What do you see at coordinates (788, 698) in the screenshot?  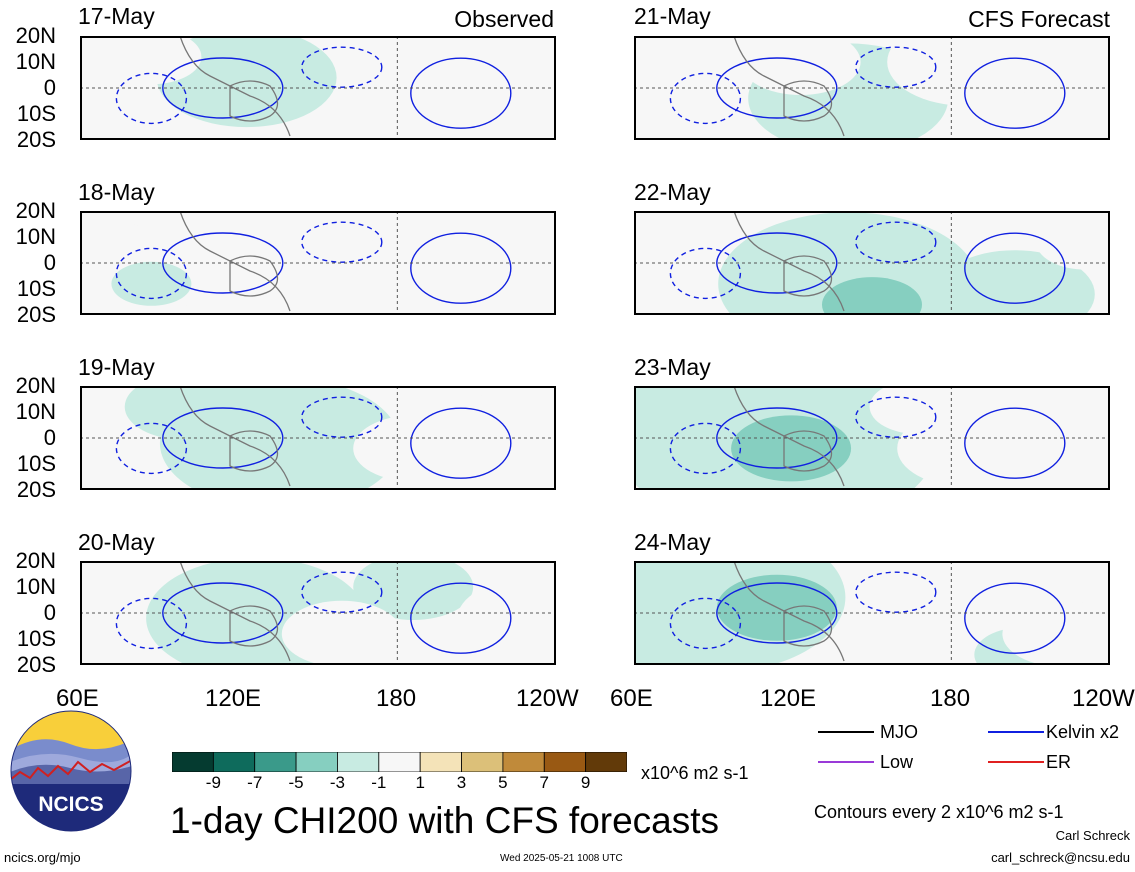 I see `lon-tick-label: 120E` at bounding box center [788, 698].